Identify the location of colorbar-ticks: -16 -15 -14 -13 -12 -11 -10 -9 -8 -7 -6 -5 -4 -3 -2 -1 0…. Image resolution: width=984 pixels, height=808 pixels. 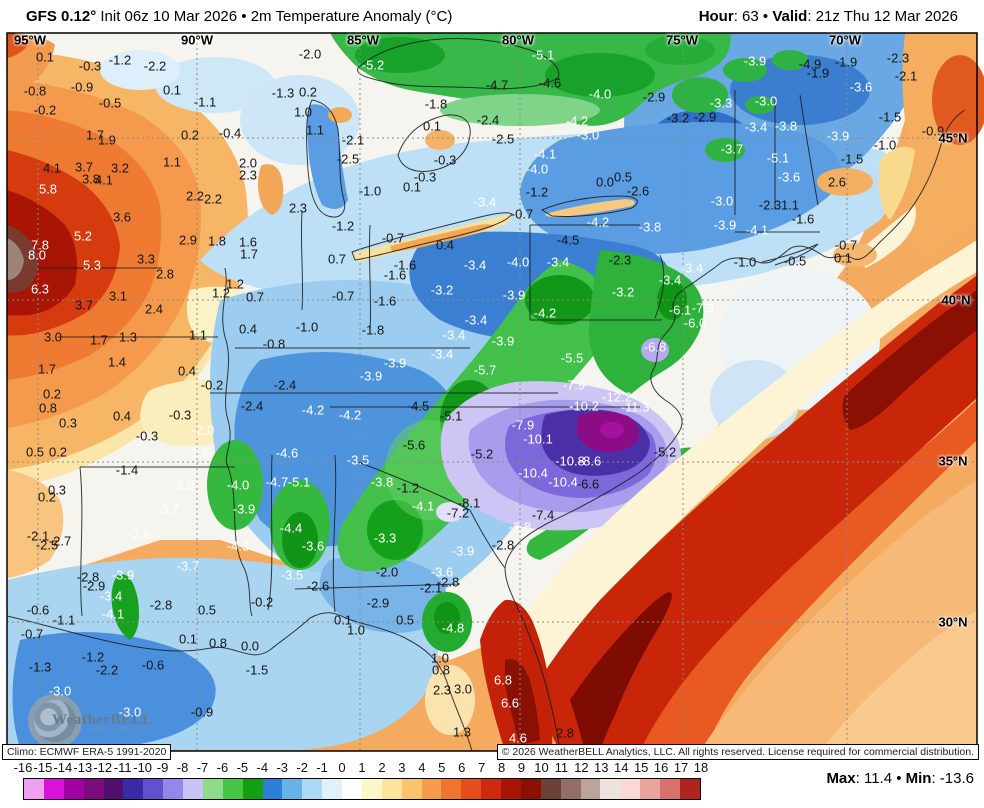
(492, 767).